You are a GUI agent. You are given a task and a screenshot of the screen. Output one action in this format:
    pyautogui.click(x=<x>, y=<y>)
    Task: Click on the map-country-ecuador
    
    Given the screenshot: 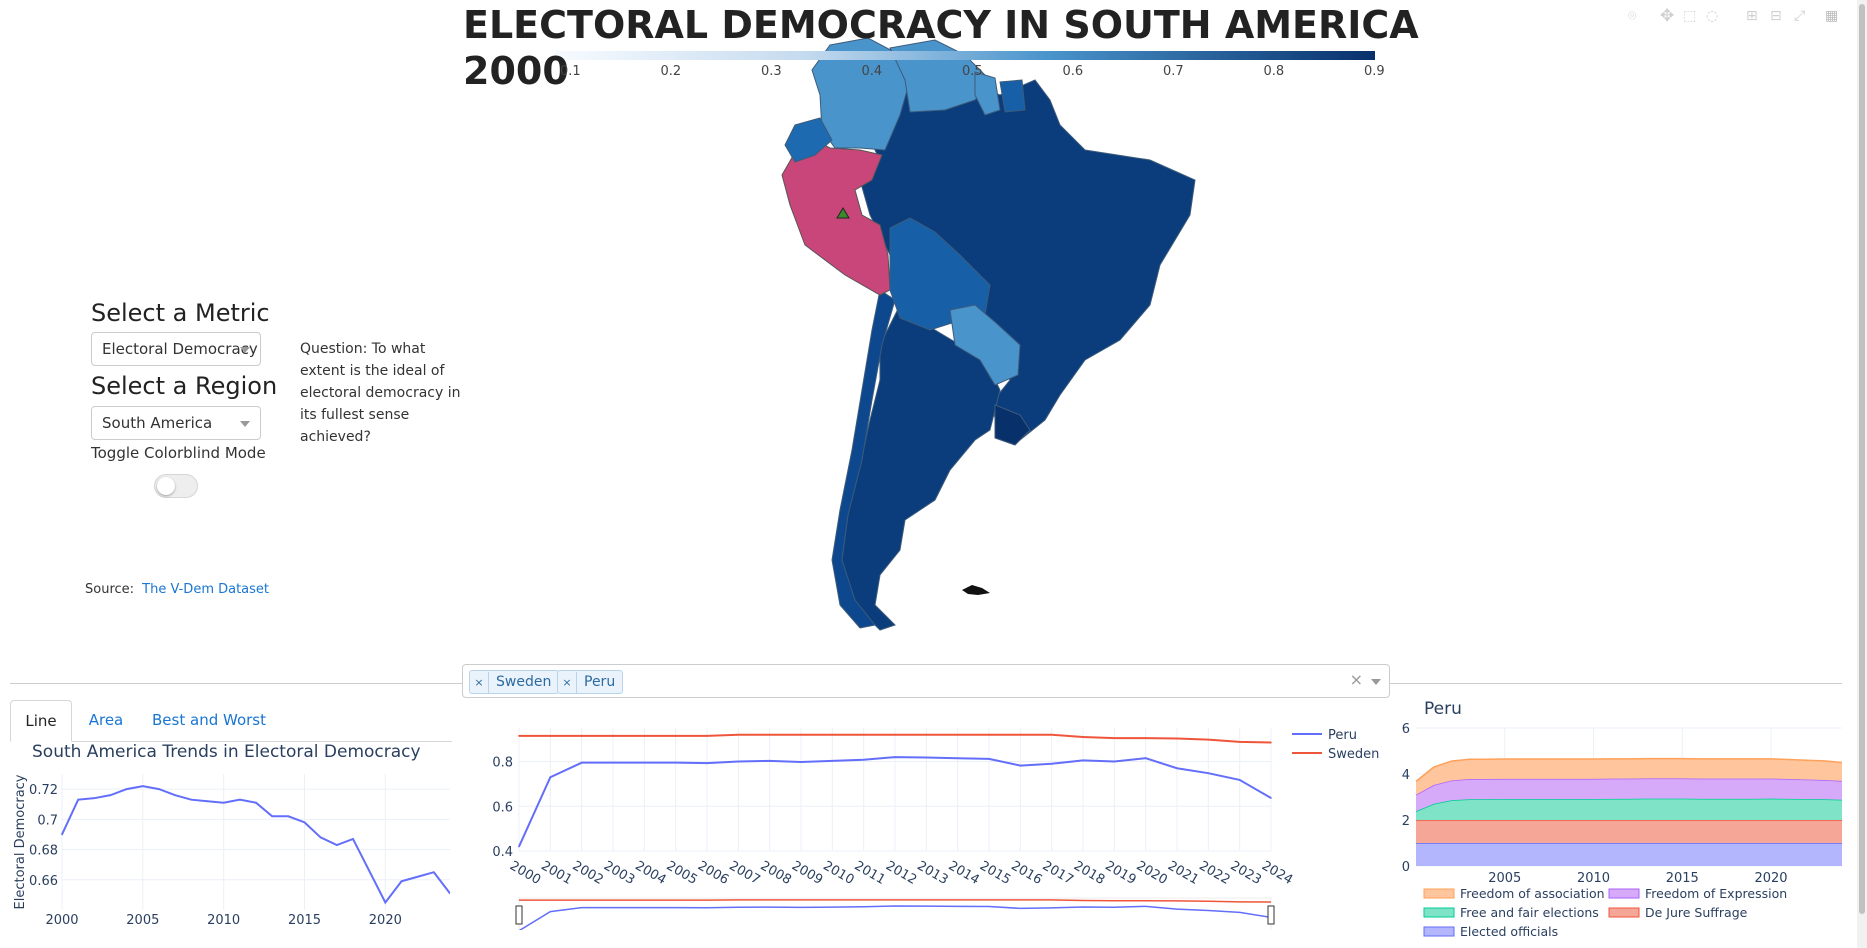 What is the action you would take?
    pyautogui.click(x=808, y=140)
    